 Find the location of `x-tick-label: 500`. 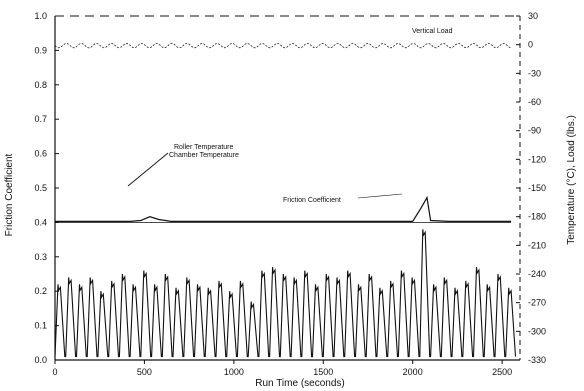

x-tick-label: 500 is located at coordinates (144, 372).